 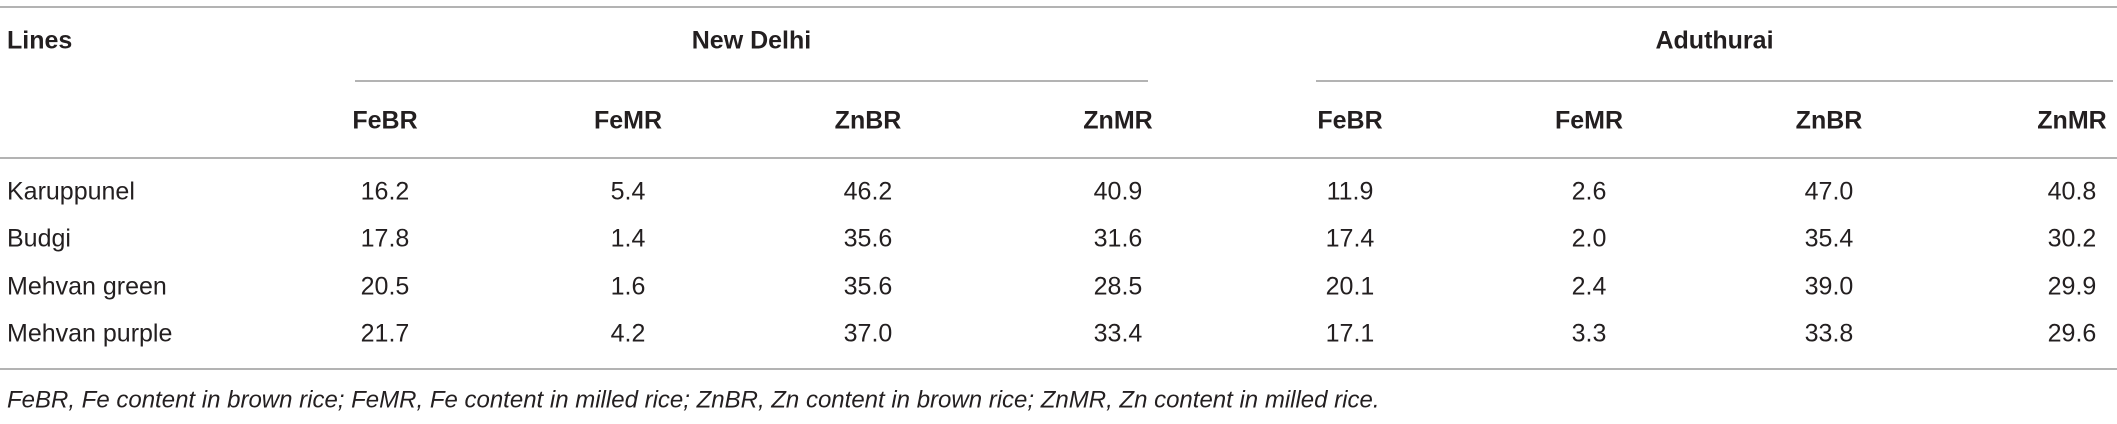 What do you see at coordinates (89, 334) in the screenshot?
I see `row-label: Mehvan purple` at bounding box center [89, 334].